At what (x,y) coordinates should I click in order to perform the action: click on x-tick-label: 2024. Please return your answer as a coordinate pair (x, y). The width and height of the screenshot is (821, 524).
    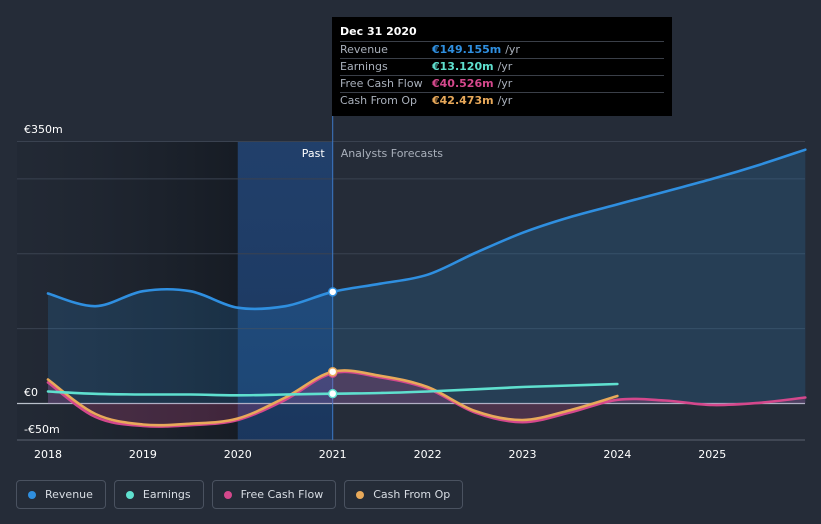
    Looking at the image, I should click on (617, 454).